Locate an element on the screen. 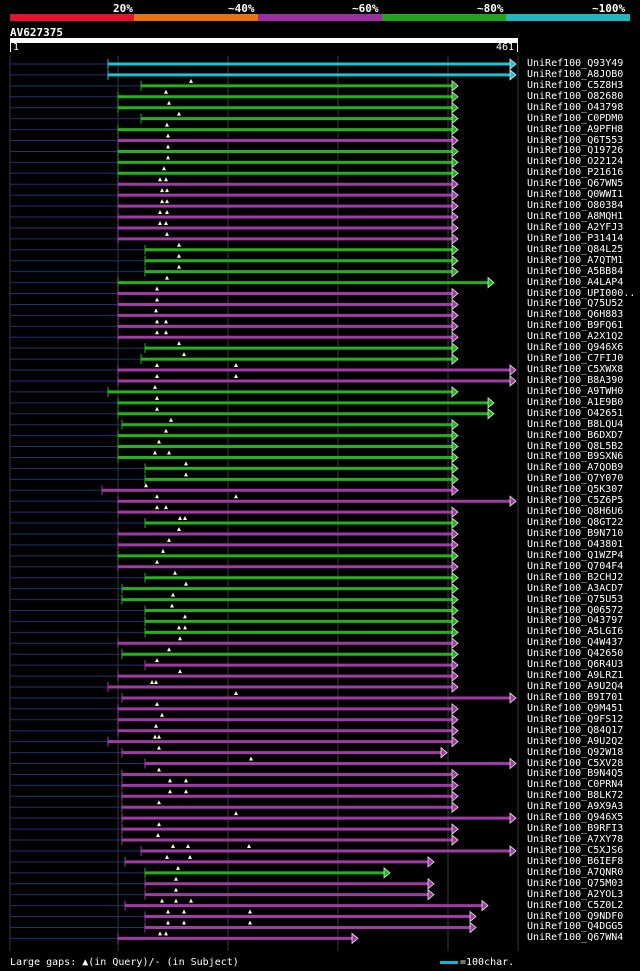 The height and width of the screenshot is (971, 640). hit-label: UniRef100_Q6T553 is located at coordinates (575, 140).